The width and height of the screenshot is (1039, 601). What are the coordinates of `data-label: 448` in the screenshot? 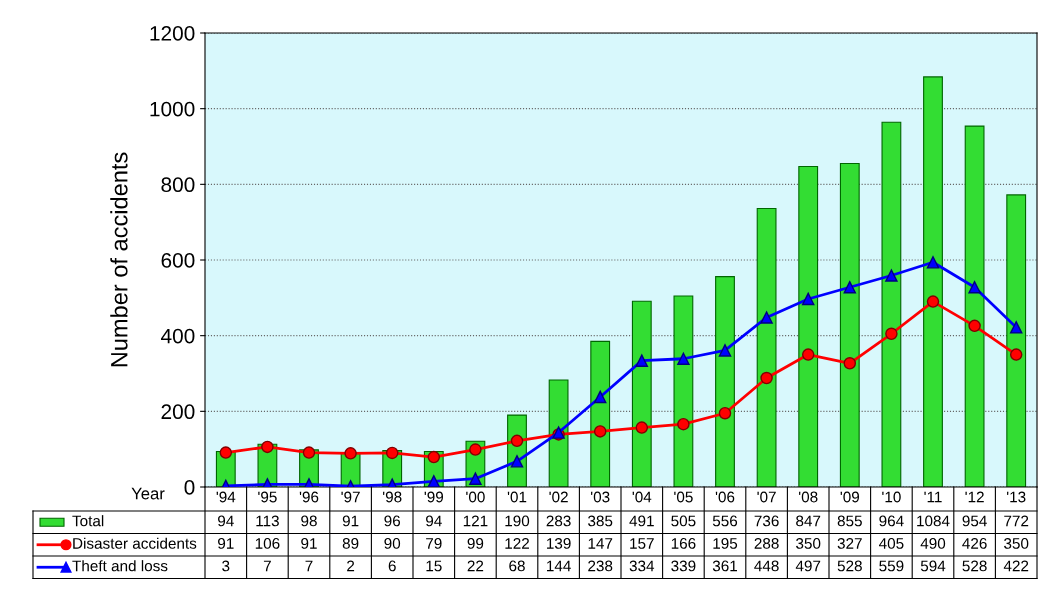 It's located at (766, 566).